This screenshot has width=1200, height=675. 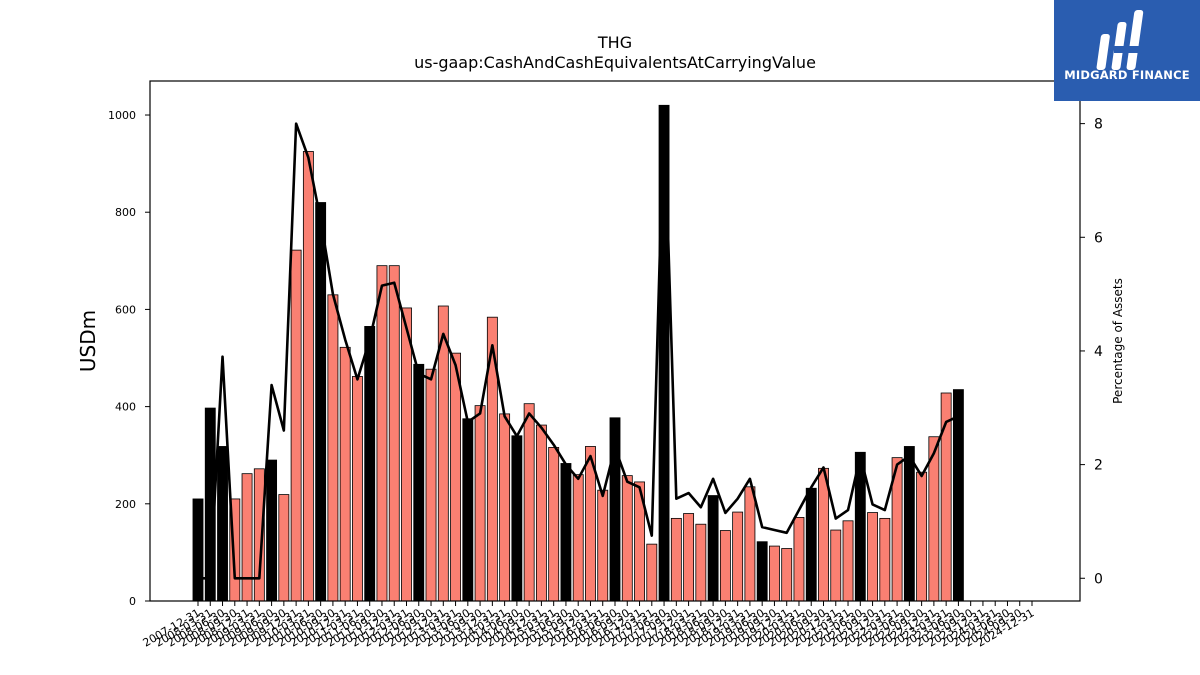 I want to click on y2-tick-label: 2, so click(x=1098, y=466).